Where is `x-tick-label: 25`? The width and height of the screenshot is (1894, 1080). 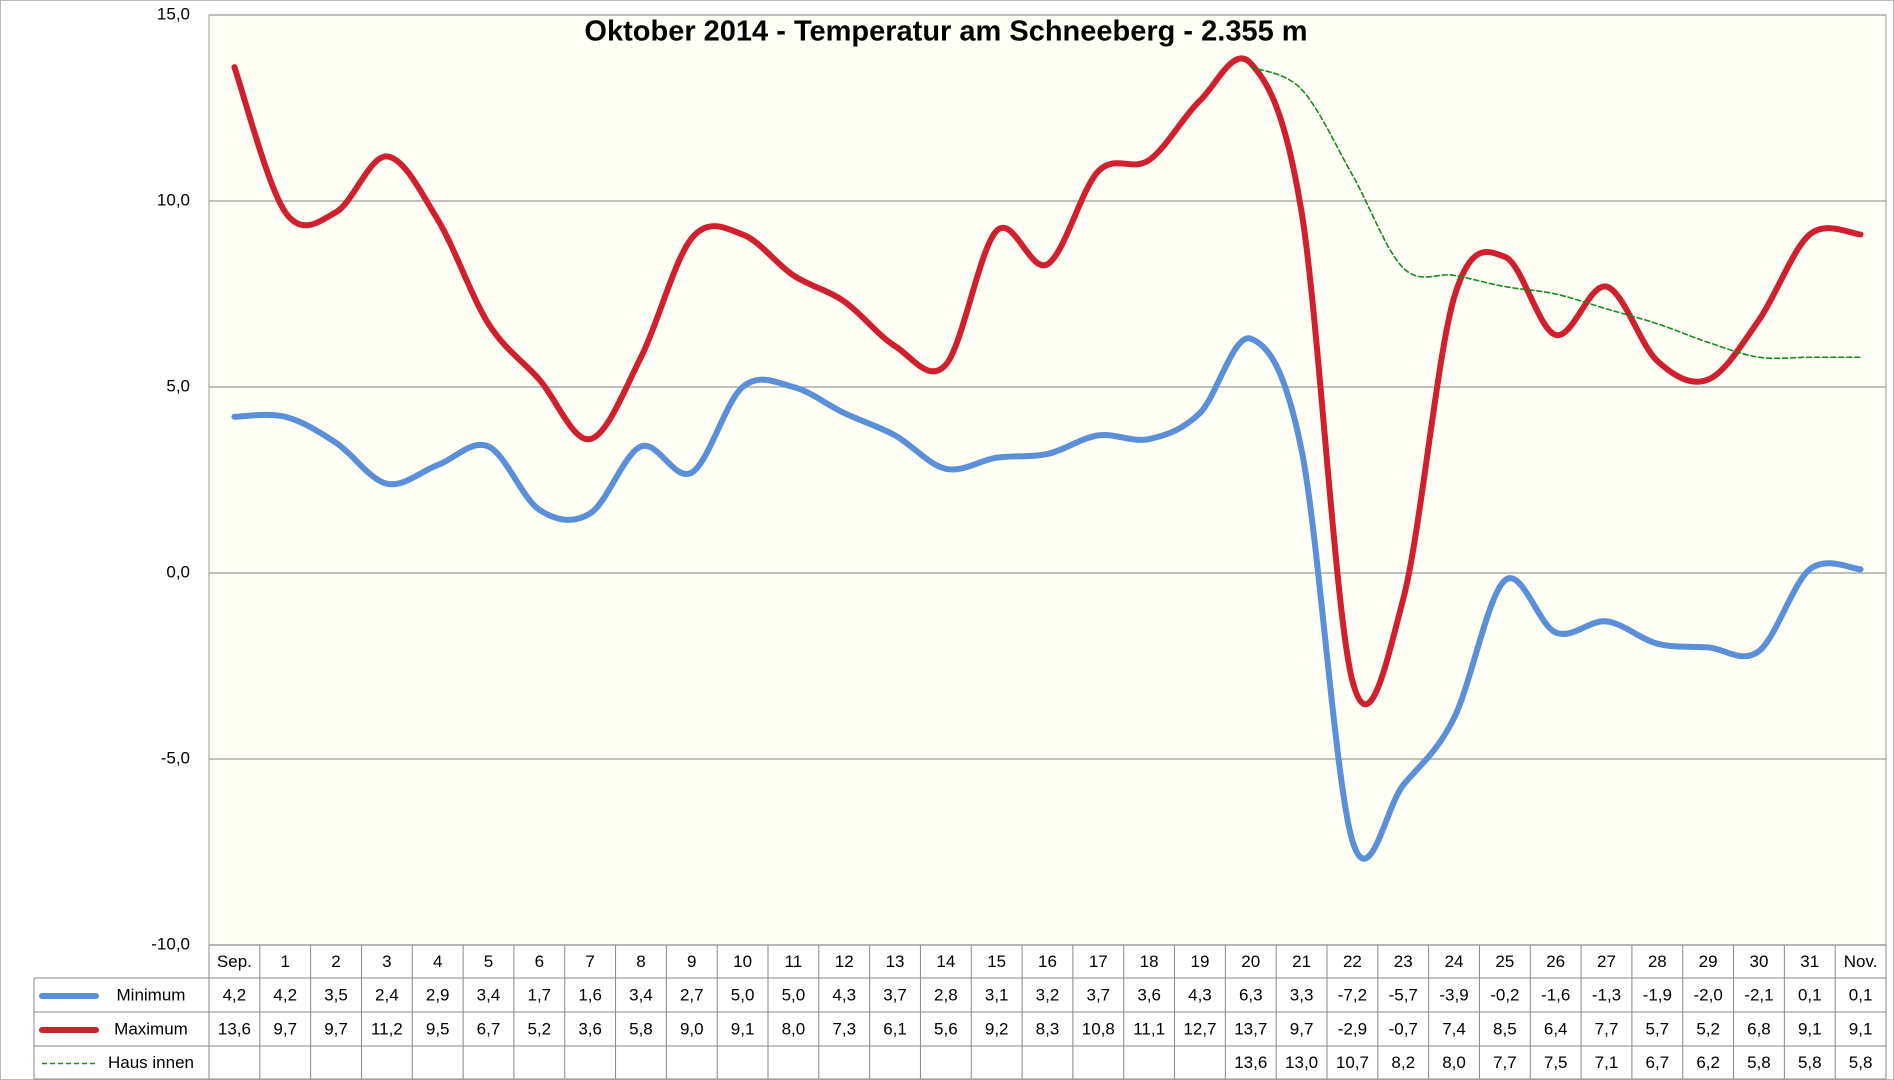 x-tick-label: 25 is located at coordinates (1504, 961).